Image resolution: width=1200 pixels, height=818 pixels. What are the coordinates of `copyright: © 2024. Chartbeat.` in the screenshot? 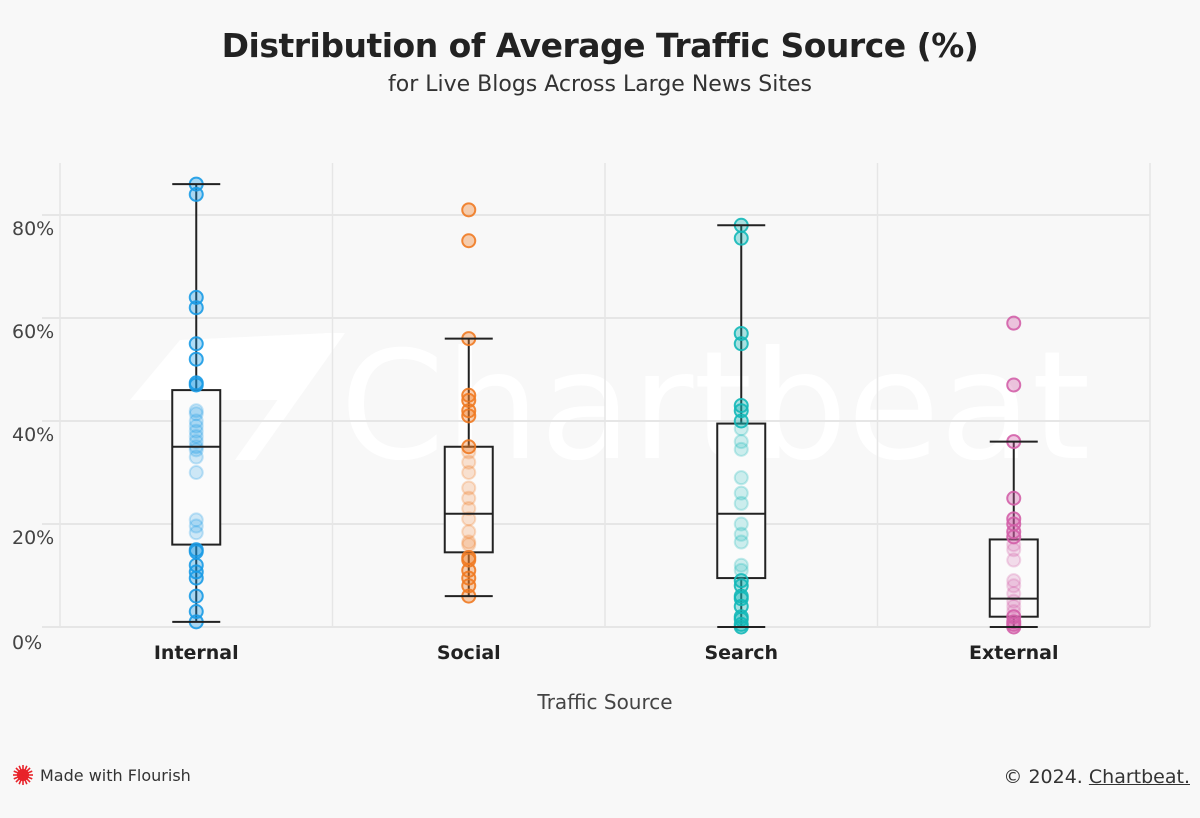 It's located at (1096, 777).